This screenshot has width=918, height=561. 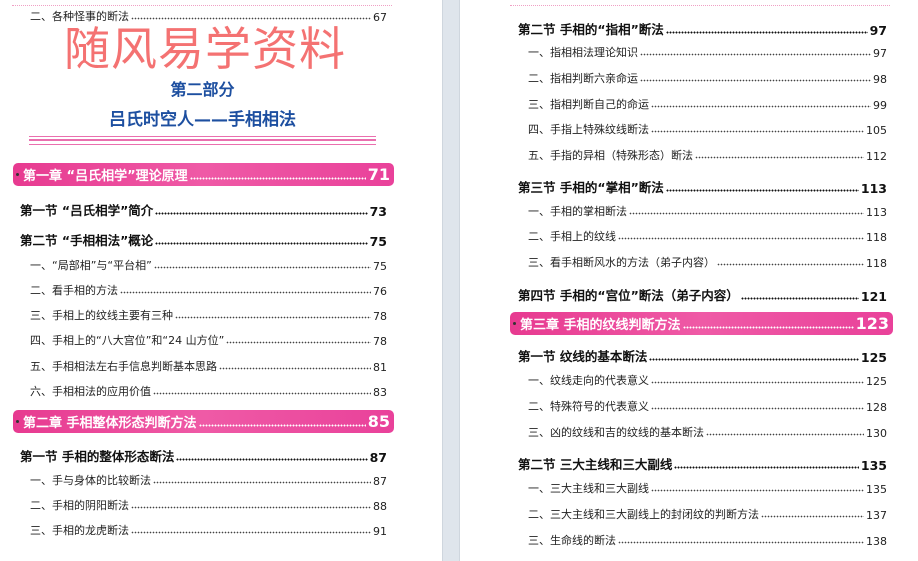 What do you see at coordinates (208, 391) in the screenshot?
I see `toc-item: 六、手相相法的应用价值 83` at bounding box center [208, 391].